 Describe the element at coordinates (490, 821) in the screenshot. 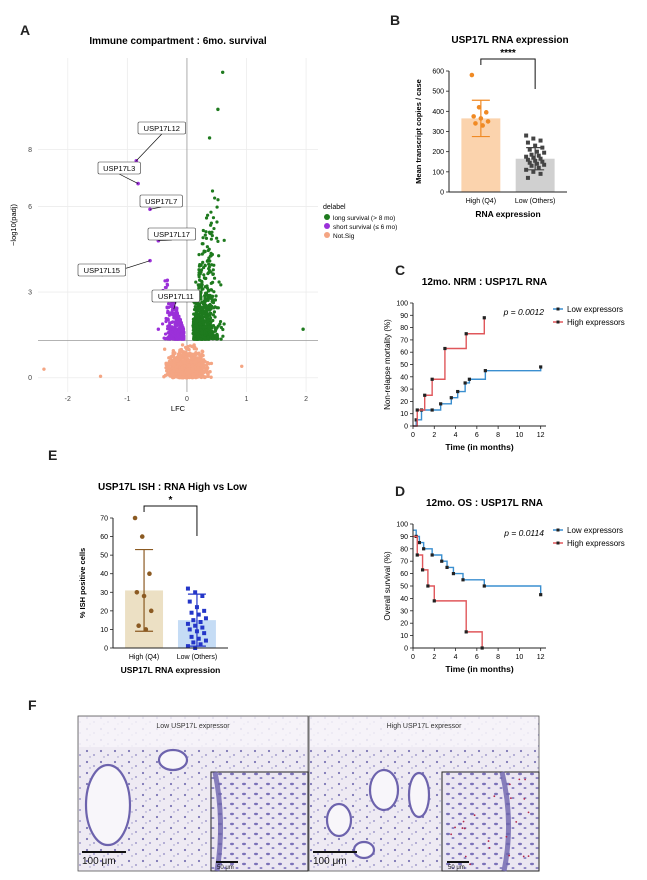

I see `micrograph-inset` at that location.